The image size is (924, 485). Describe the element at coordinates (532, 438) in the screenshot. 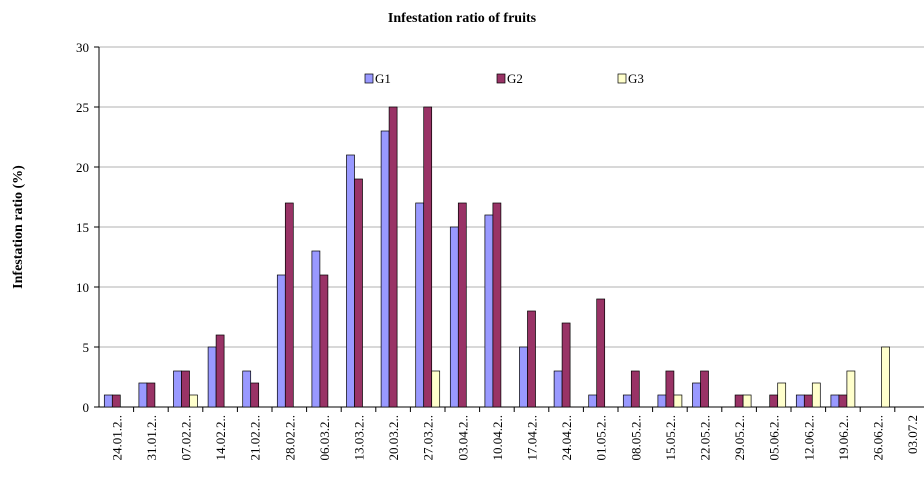

I see `x-tick-label: 17.04.2..` at that location.